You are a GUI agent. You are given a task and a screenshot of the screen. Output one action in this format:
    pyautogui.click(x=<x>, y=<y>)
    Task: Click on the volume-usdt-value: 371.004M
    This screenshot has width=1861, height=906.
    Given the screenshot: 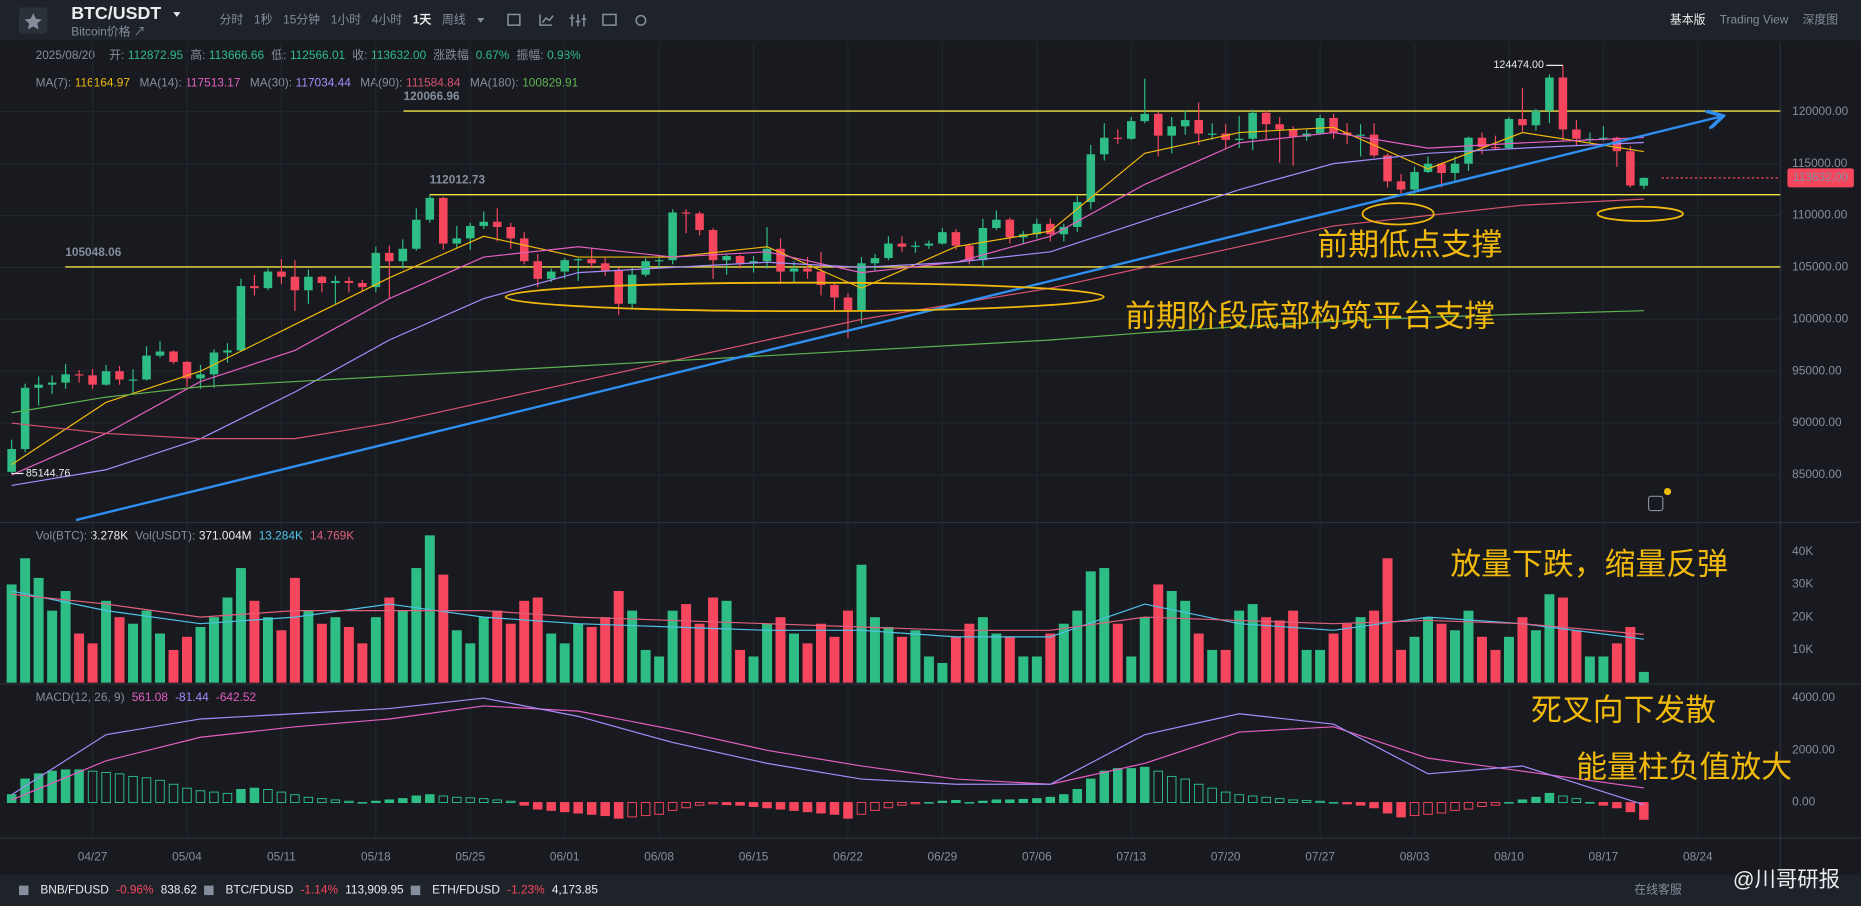 What is the action you would take?
    pyautogui.click(x=225, y=536)
    